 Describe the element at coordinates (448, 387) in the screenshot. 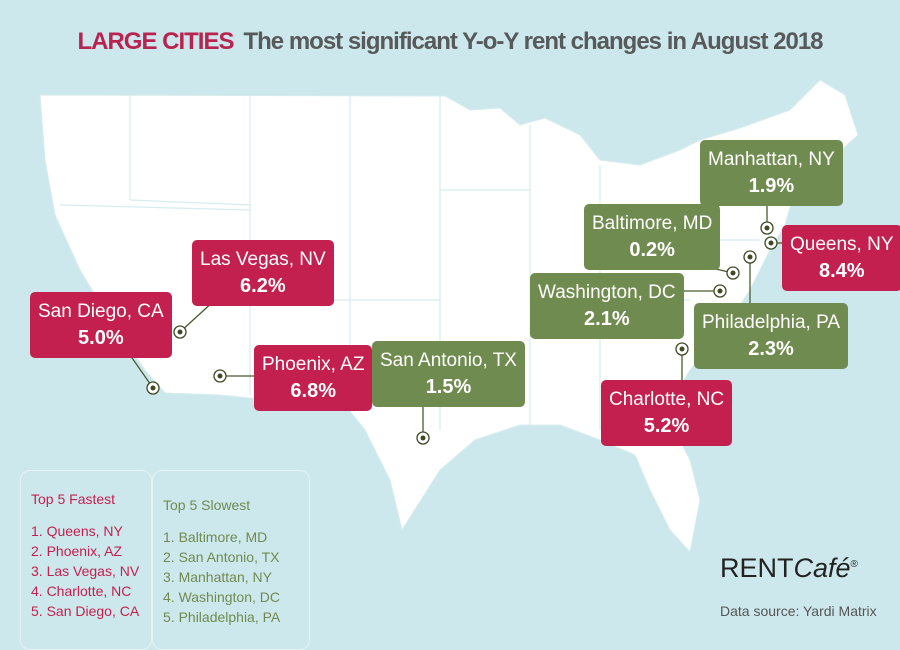

I see `callout-change: 1.5%` at that location.